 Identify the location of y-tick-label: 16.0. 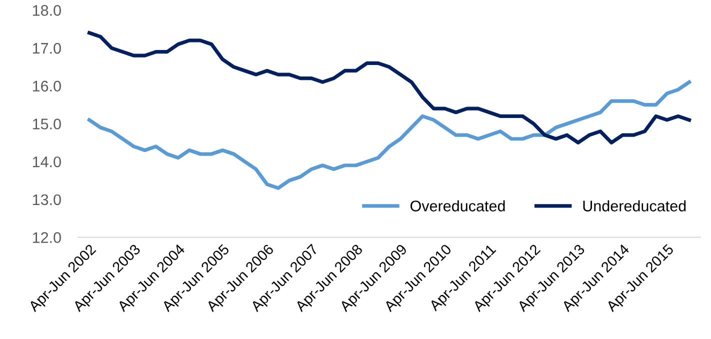
(46, 86).